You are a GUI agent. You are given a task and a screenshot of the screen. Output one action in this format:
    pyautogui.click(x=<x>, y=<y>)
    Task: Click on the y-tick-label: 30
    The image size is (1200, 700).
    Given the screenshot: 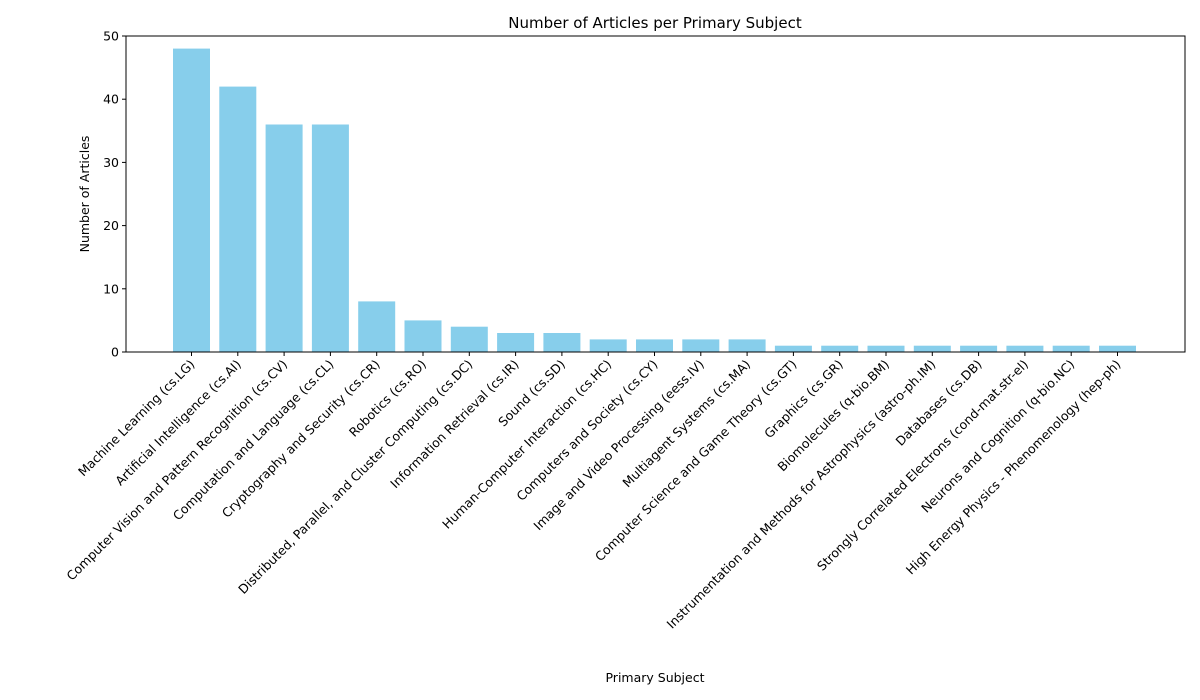 What is the action you would take?
    pyautogui.click(x=111, y=162)
    